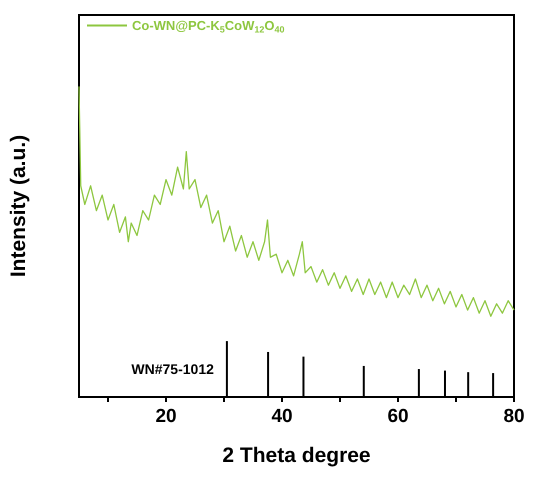 This screenshot has width=534, height=487. I want to click on x-tick-label: 20, so click(166, 416).